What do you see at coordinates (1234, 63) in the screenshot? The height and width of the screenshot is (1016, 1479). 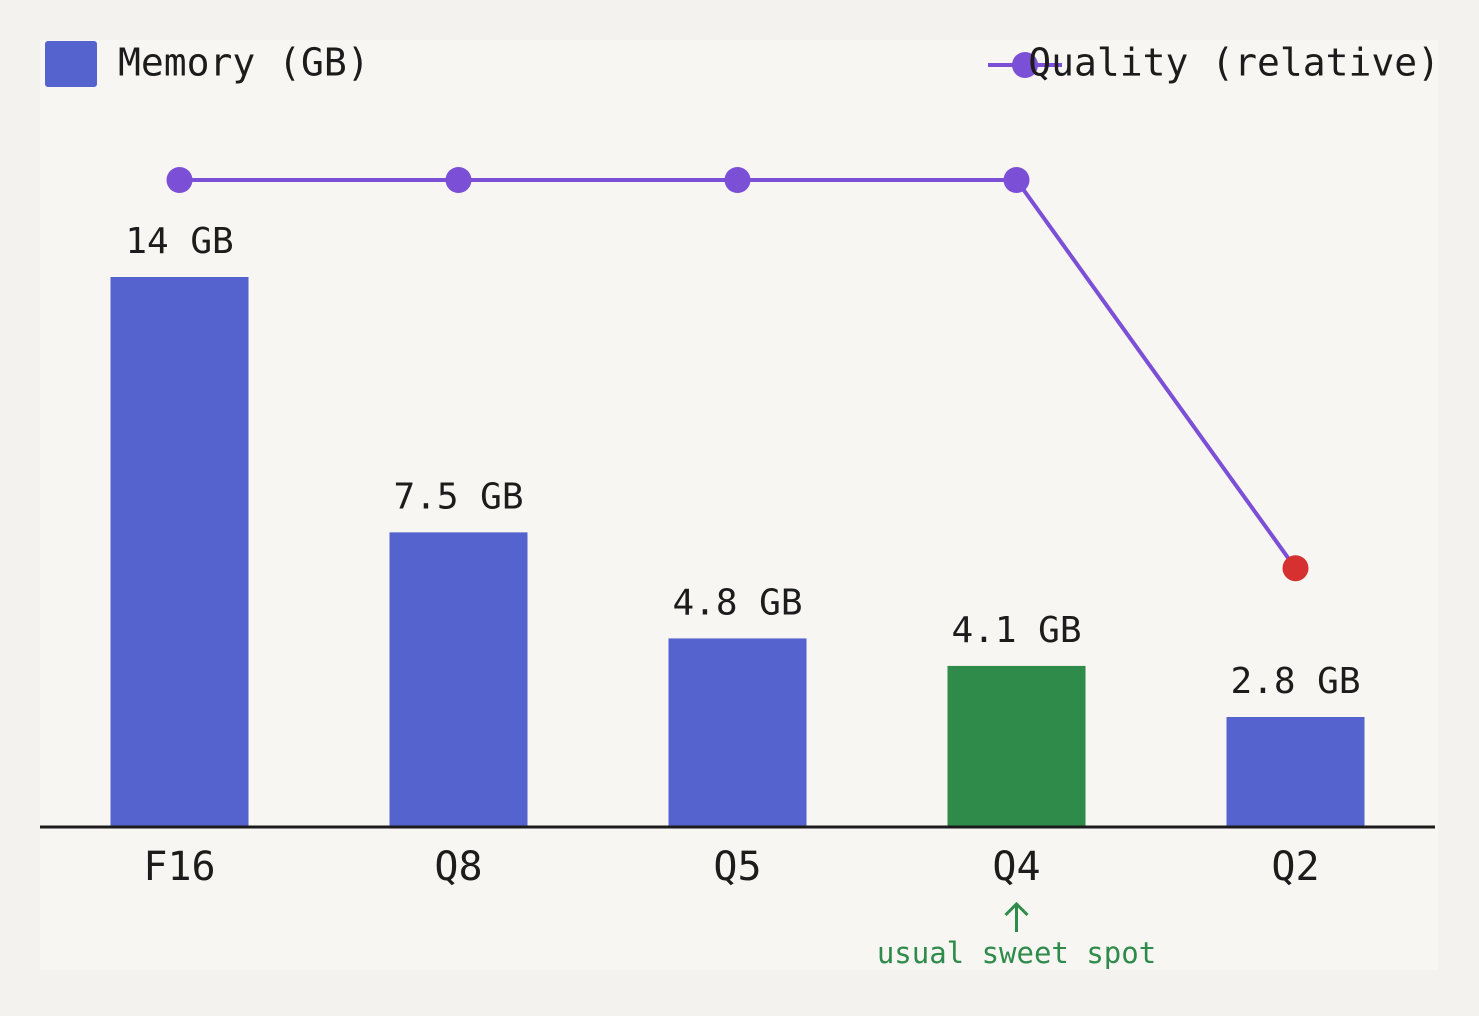 I see `legend-label: Quality (relative)` at bounding box center [1234, 63].